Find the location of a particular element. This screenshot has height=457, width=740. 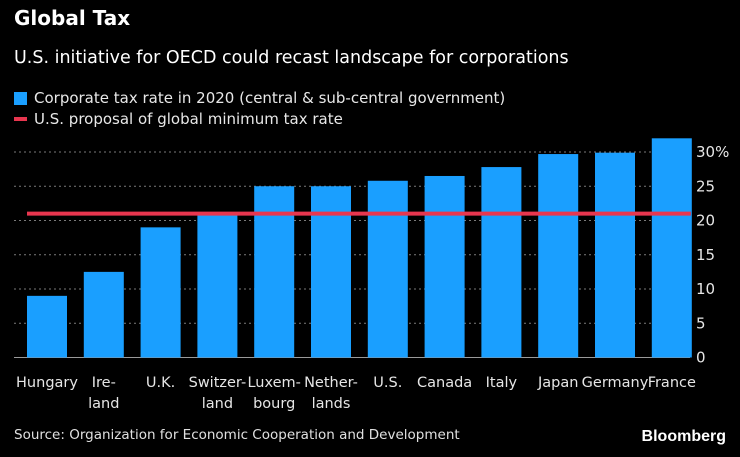

y-tick-label: 0 is located at coordinates (701, 358).